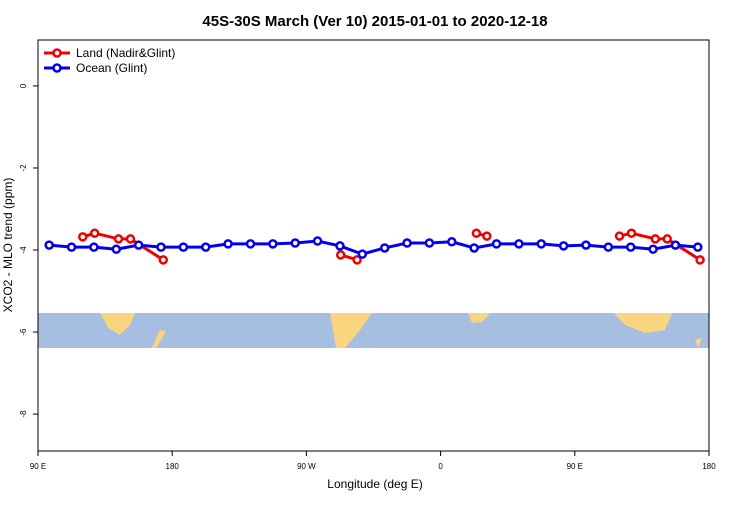  Describe the element at coordinates (23, 168) in the screenshot. I see `y-tick-label: -2` at that location.